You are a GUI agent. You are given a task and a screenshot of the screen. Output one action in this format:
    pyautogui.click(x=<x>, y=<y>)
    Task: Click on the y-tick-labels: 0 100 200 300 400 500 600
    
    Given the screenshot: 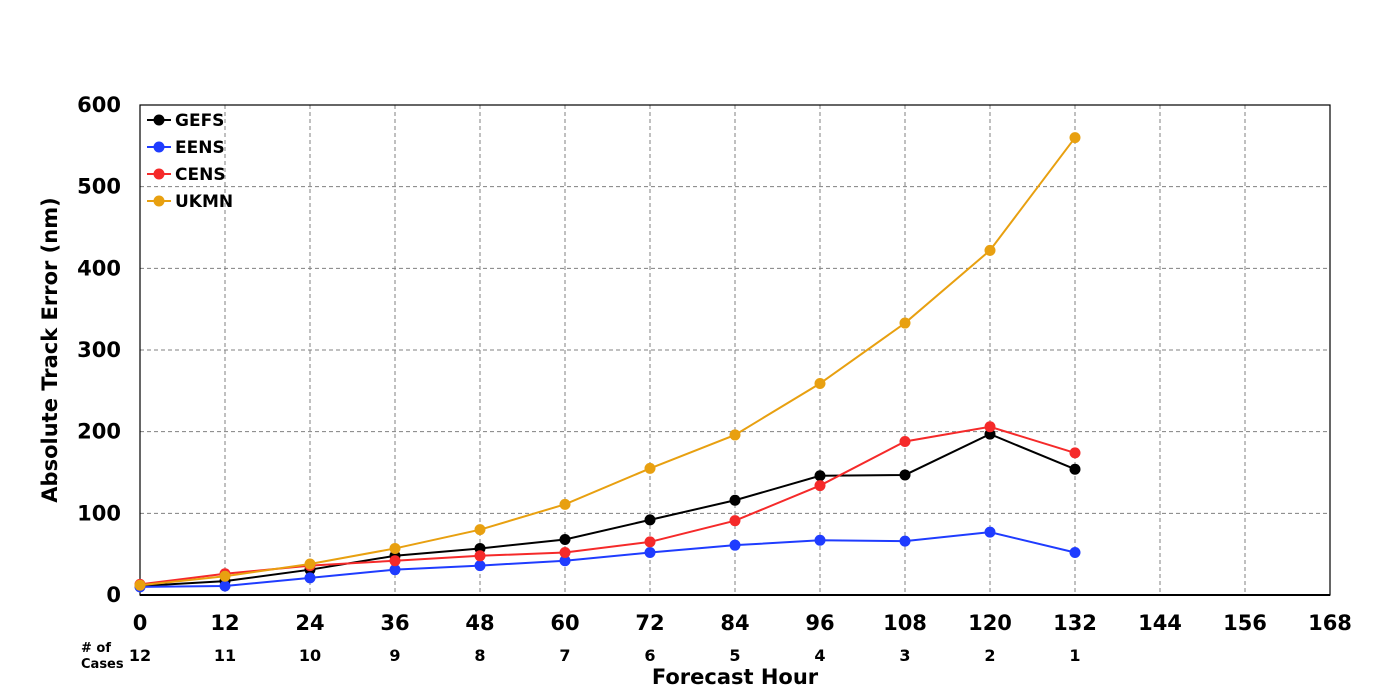 What is the action you would take?
    pyautogui.click(x=99, y=350)
    